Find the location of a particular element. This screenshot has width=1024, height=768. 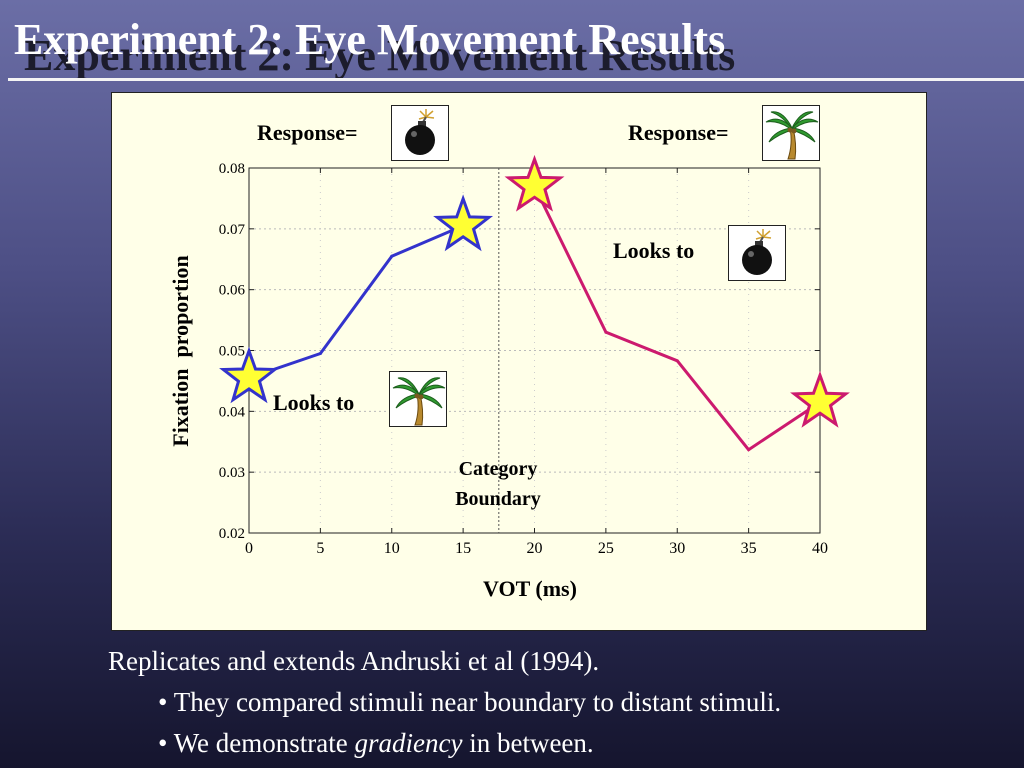

y-tick-label: 0.05 is located at coordinates (232, 352).